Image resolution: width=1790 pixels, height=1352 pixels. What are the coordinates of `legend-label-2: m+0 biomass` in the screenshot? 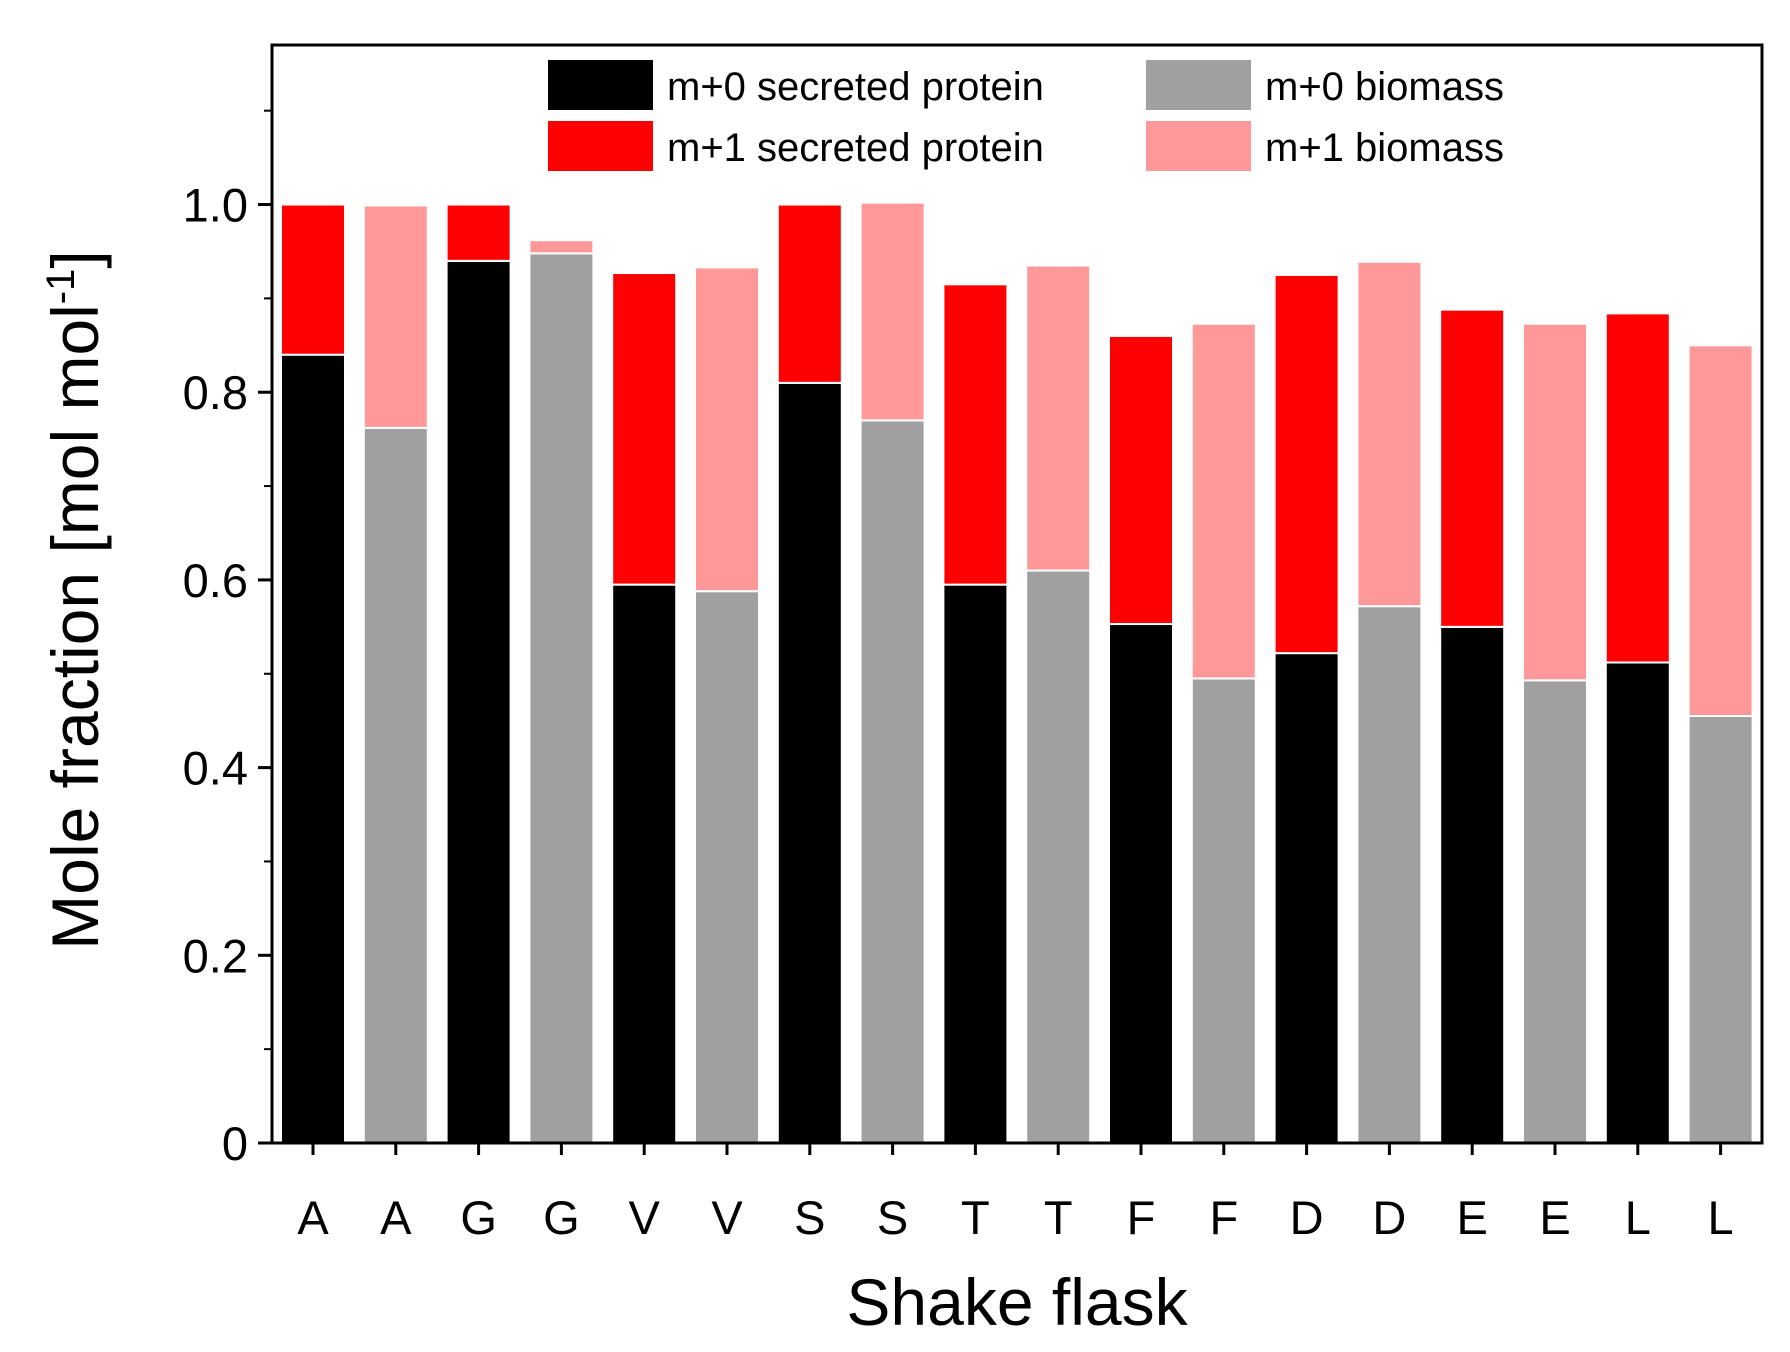 It's located at (1384, 87).